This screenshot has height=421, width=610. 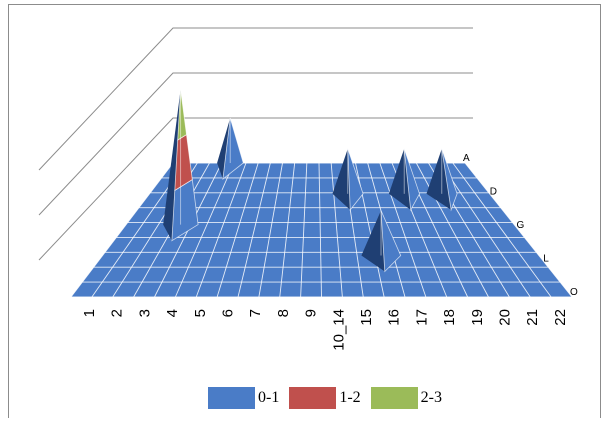 What do you see at coordinates (449, 317) in the screenshot?
I see `x-tick-label: 18` at bounding box center [449, 317].